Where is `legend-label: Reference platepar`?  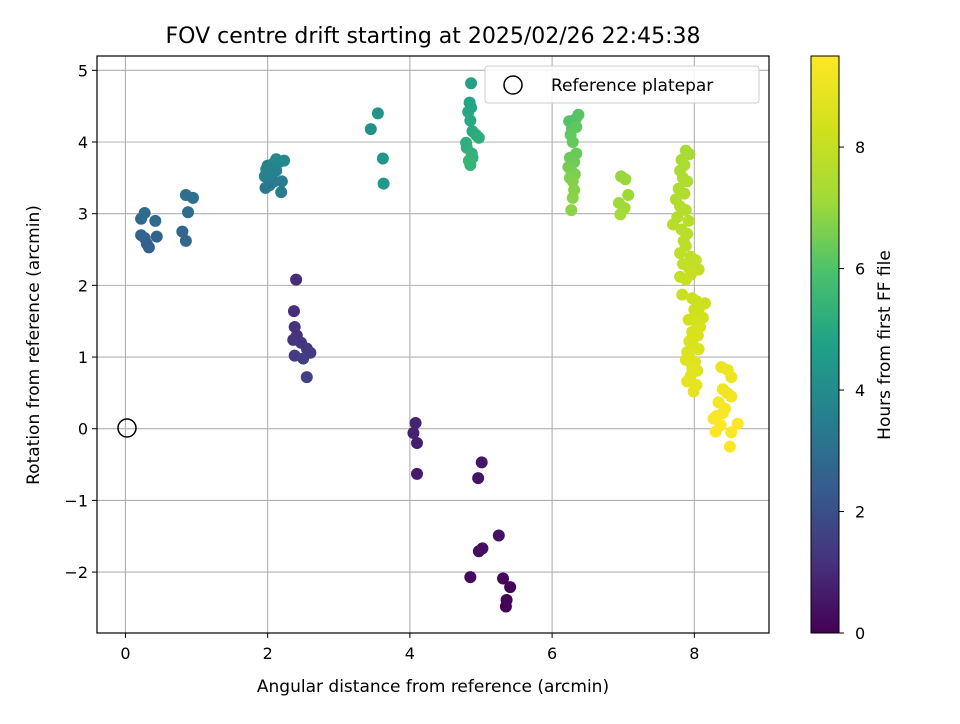 legend-label: Reference platepar is located at coordinates (632, 86).